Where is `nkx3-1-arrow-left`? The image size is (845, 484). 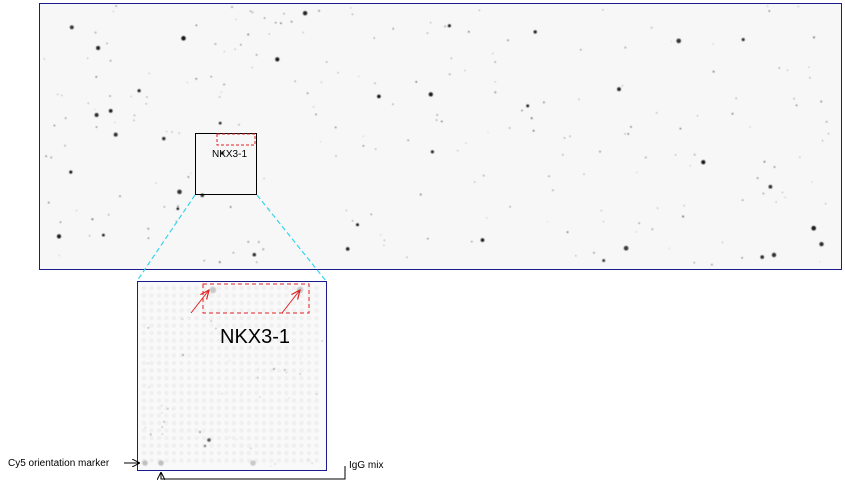
nkx3-1-arrow-left is located at coordinates (199, 302).